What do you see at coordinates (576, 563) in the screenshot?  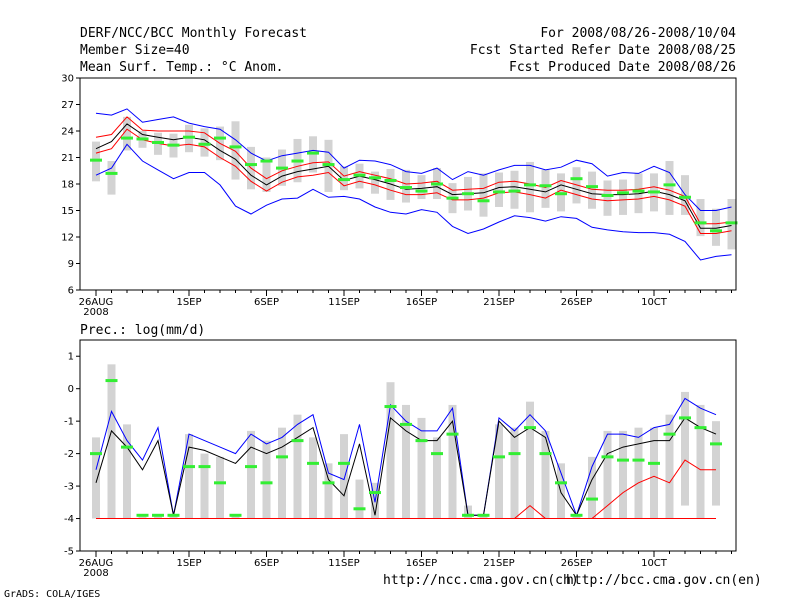 I see `prec-xtick-label-6: 26SEP` at bounding box center [576, 563].